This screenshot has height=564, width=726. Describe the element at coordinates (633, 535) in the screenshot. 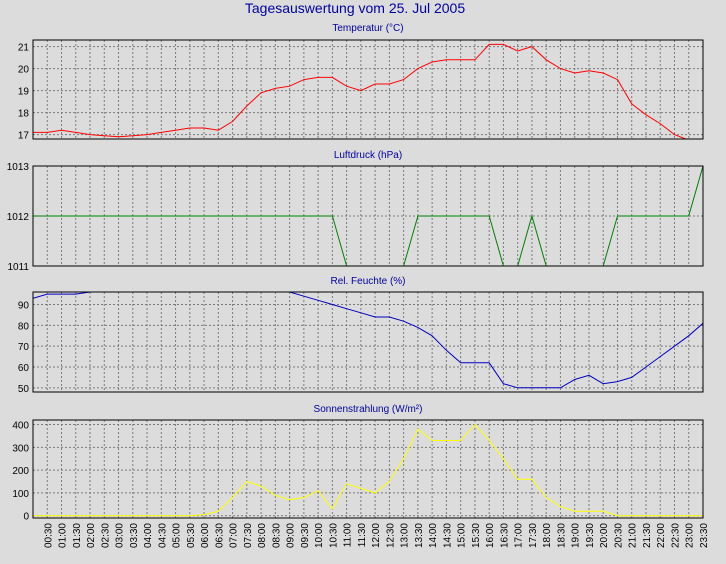

I see `x-tick-label: 21:00` at that location.